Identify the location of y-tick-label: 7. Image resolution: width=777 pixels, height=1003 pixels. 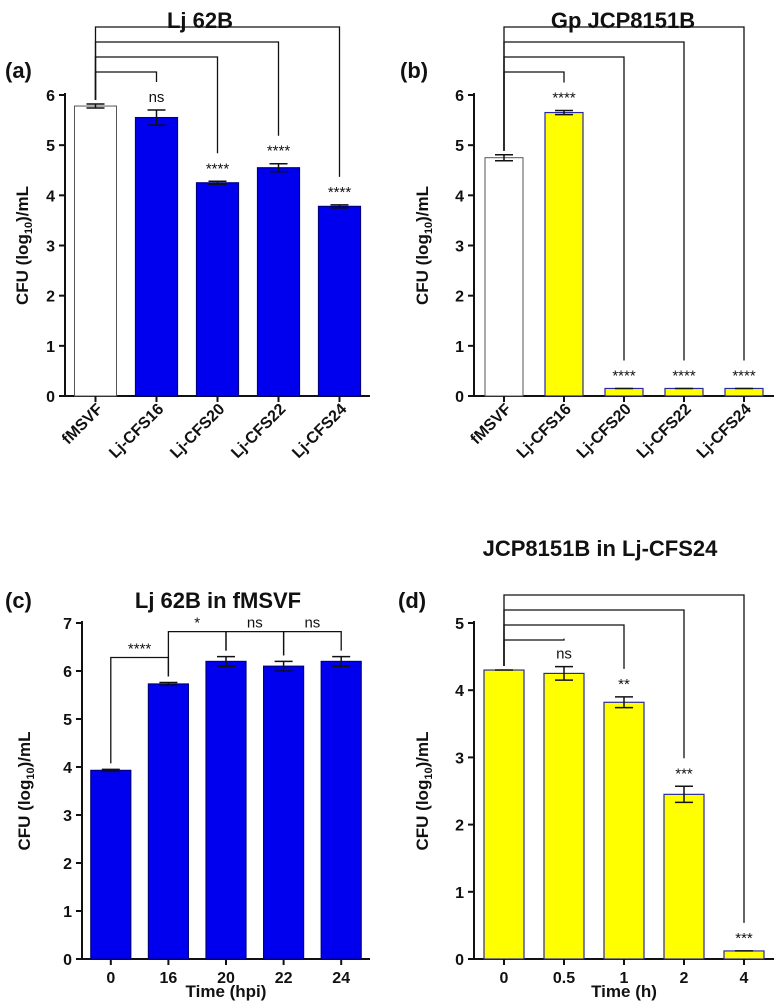
(67, 624).